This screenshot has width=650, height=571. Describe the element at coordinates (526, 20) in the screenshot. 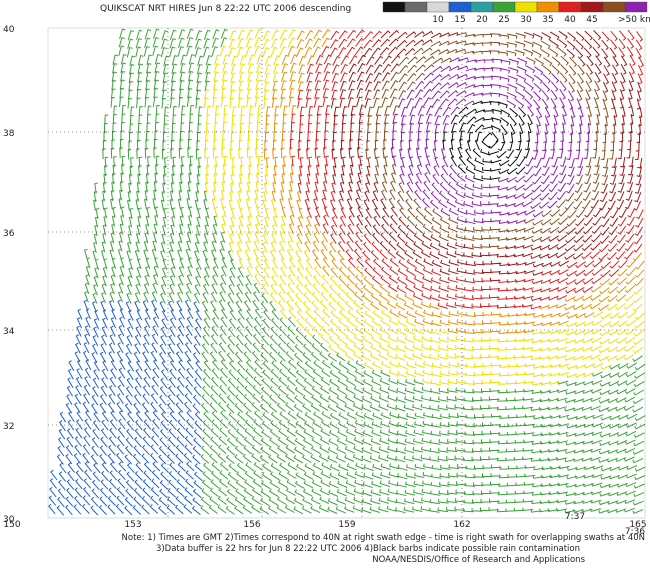

I see `legend-label: 30` at that location.